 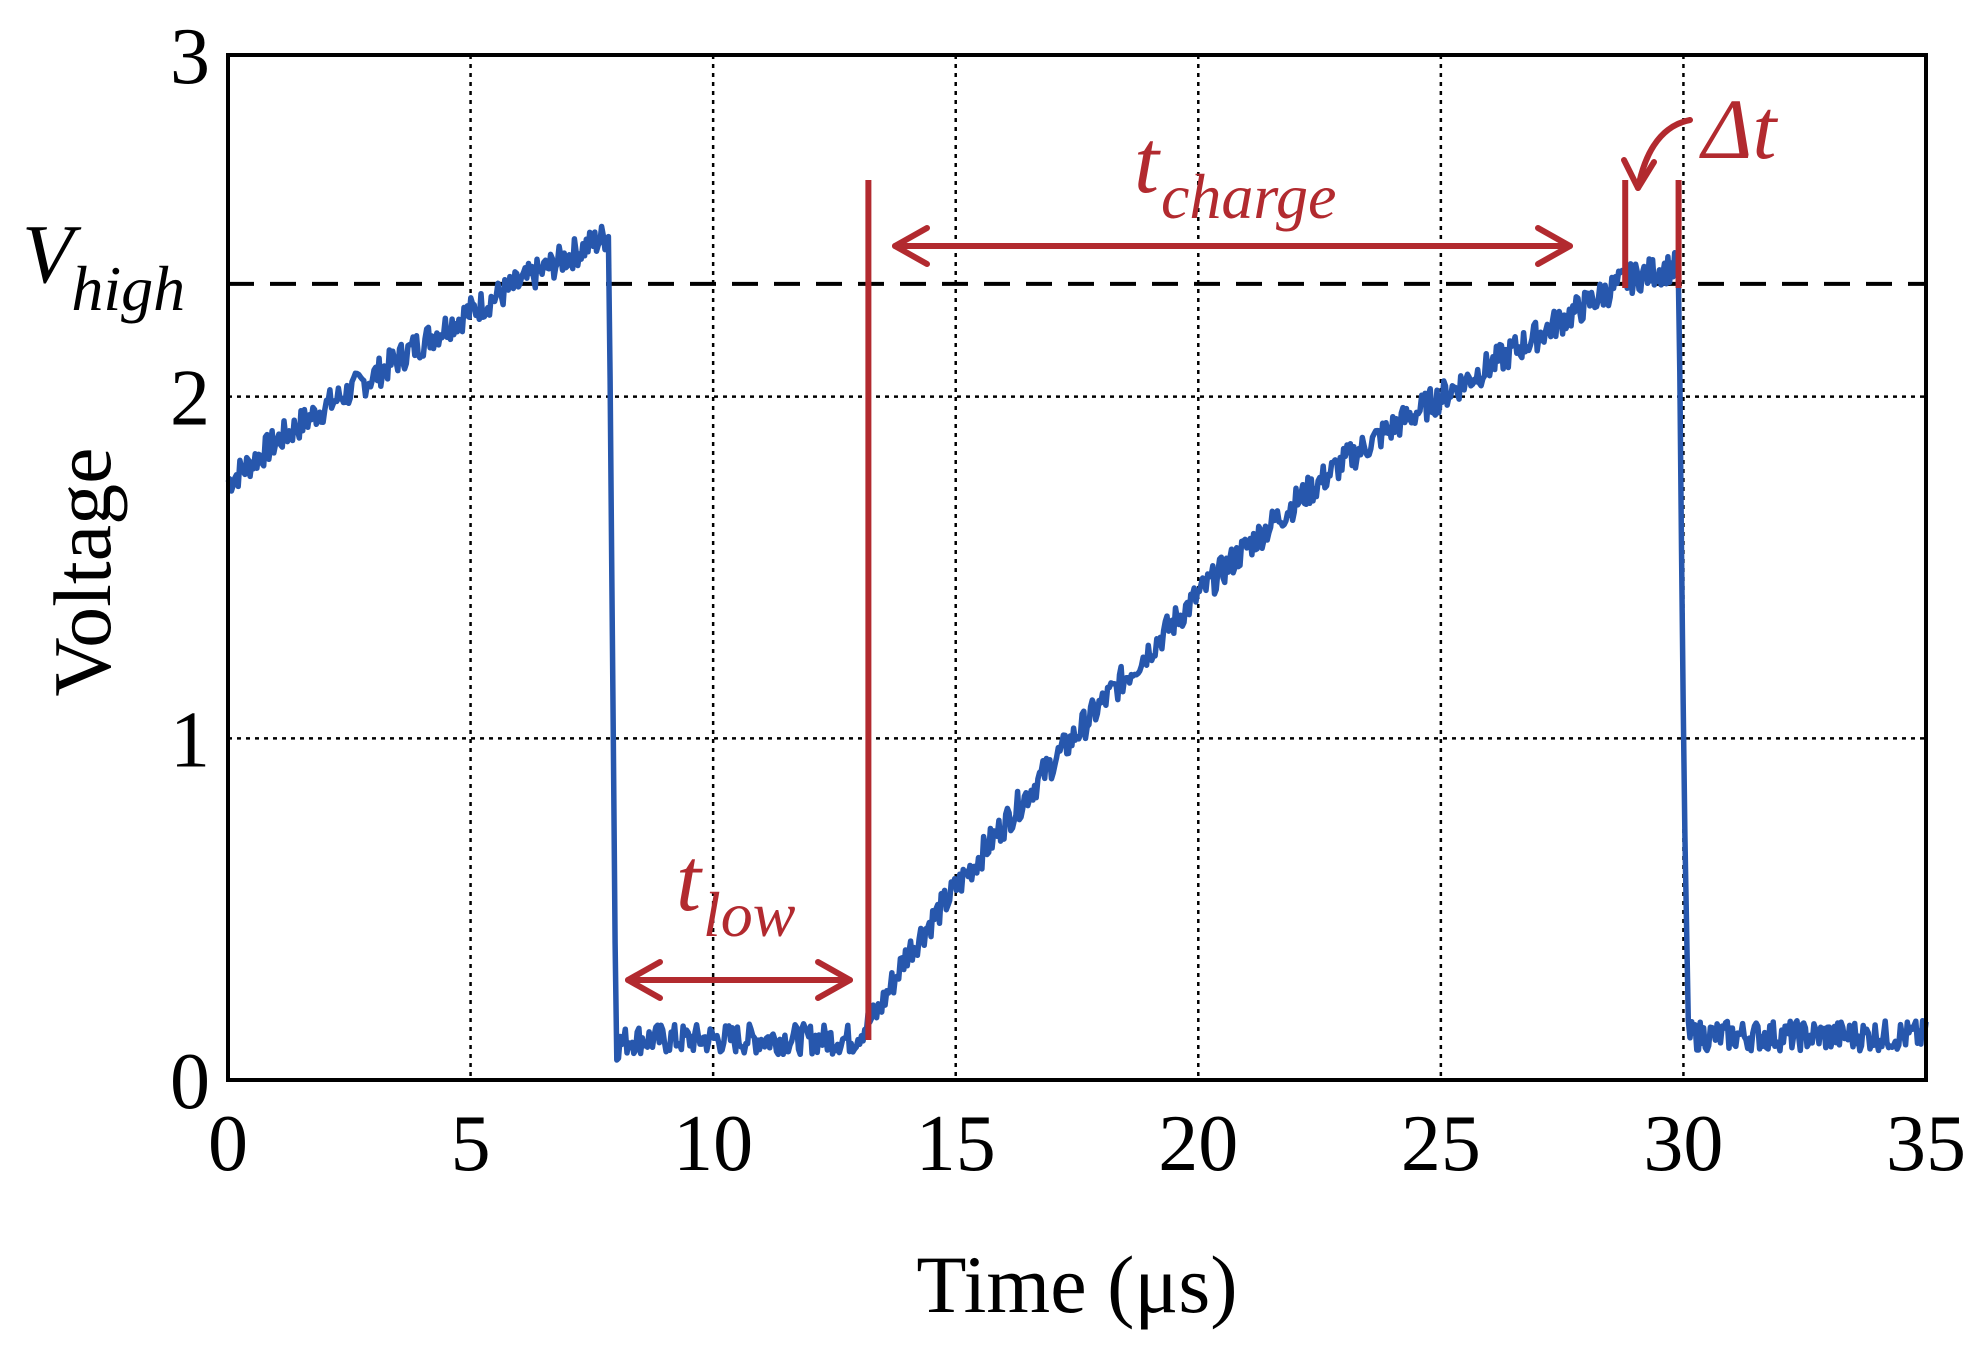 What do you see at coordinates (52, 254) in the screenshot?
I see `vhigh-label-main: V` at bounding box center [52, 254].